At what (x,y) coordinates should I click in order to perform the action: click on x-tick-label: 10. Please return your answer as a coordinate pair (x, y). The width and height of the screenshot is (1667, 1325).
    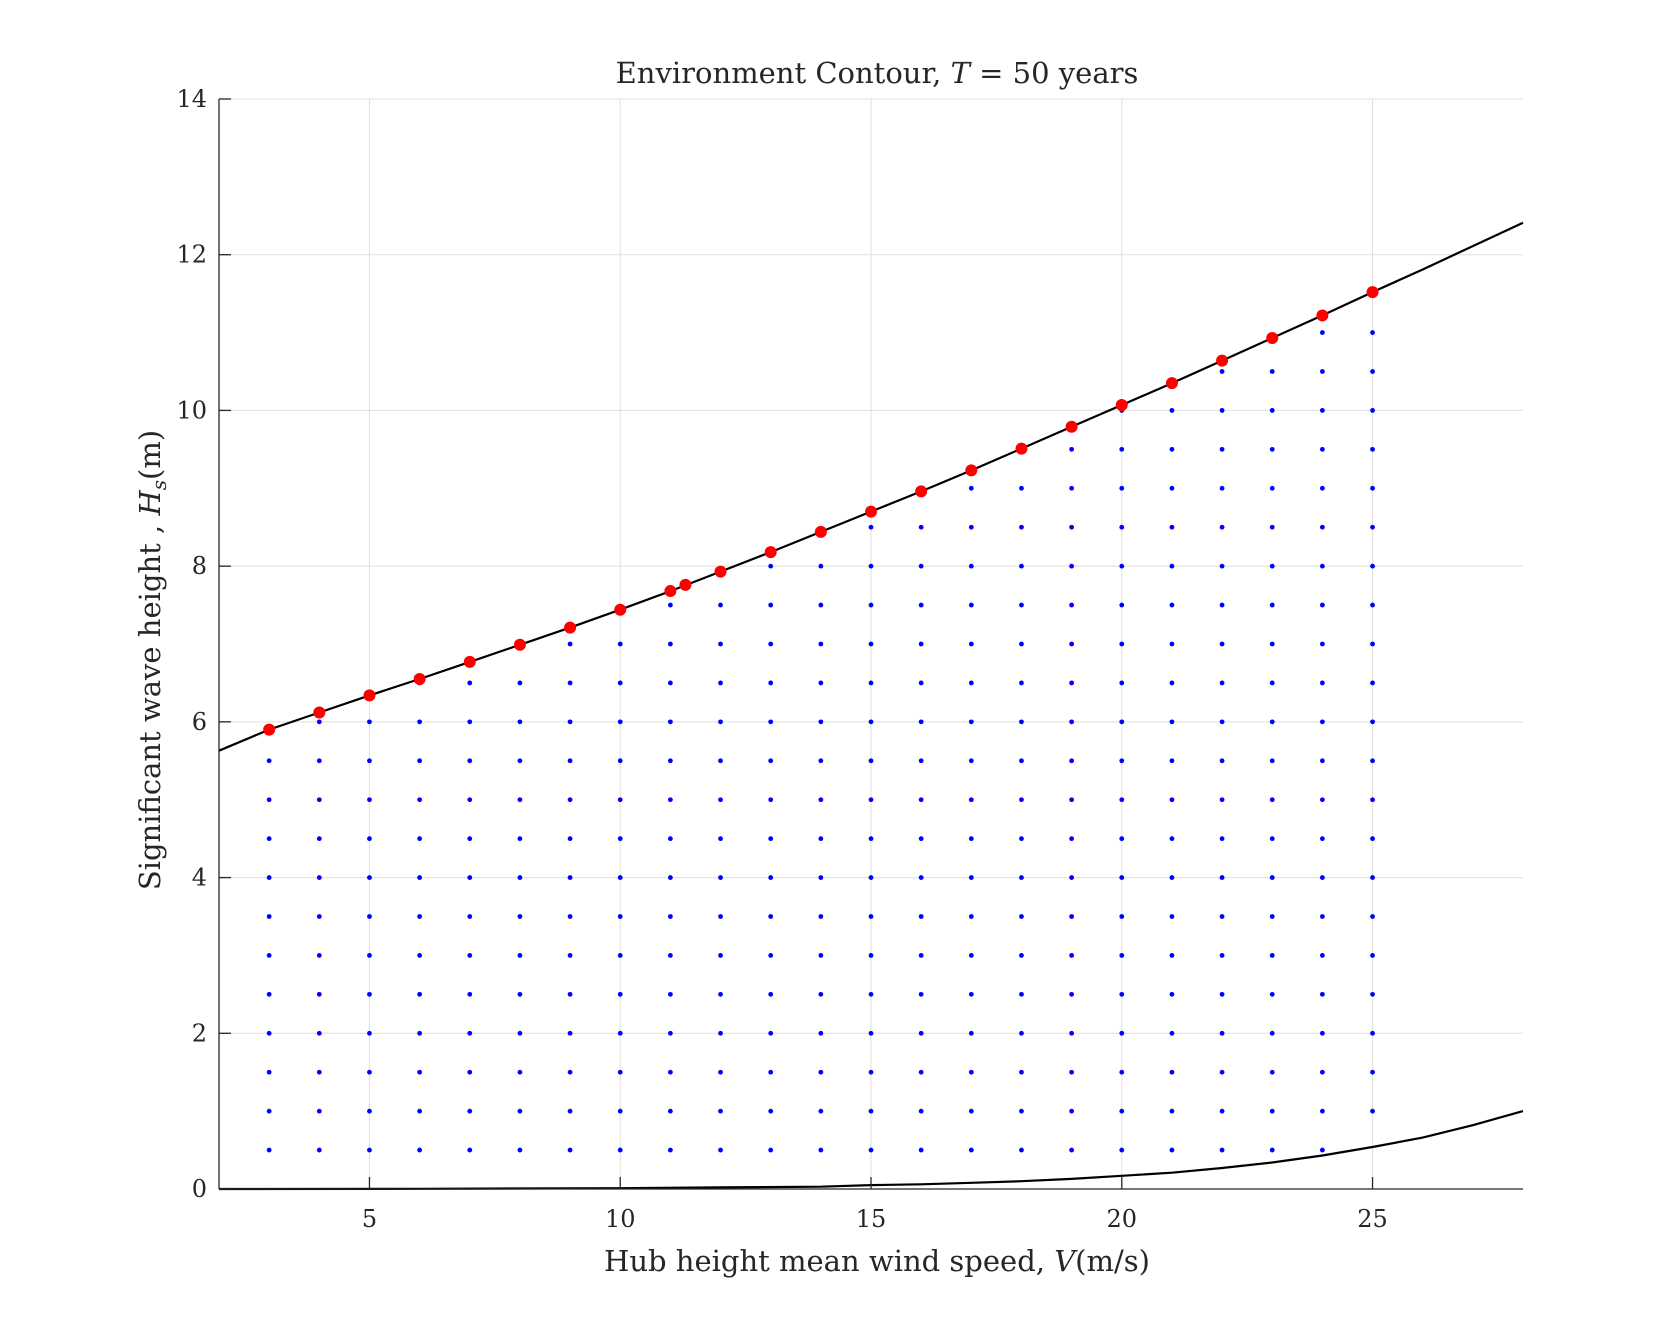
    Looking at the image, I should click on (620, 1219).